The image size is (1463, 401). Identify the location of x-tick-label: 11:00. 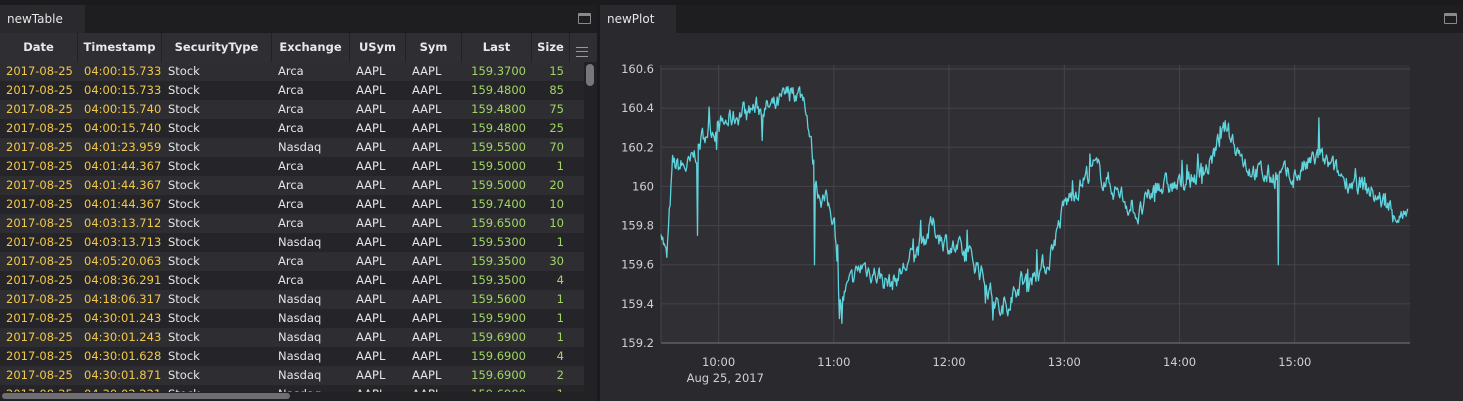
(833, 362).